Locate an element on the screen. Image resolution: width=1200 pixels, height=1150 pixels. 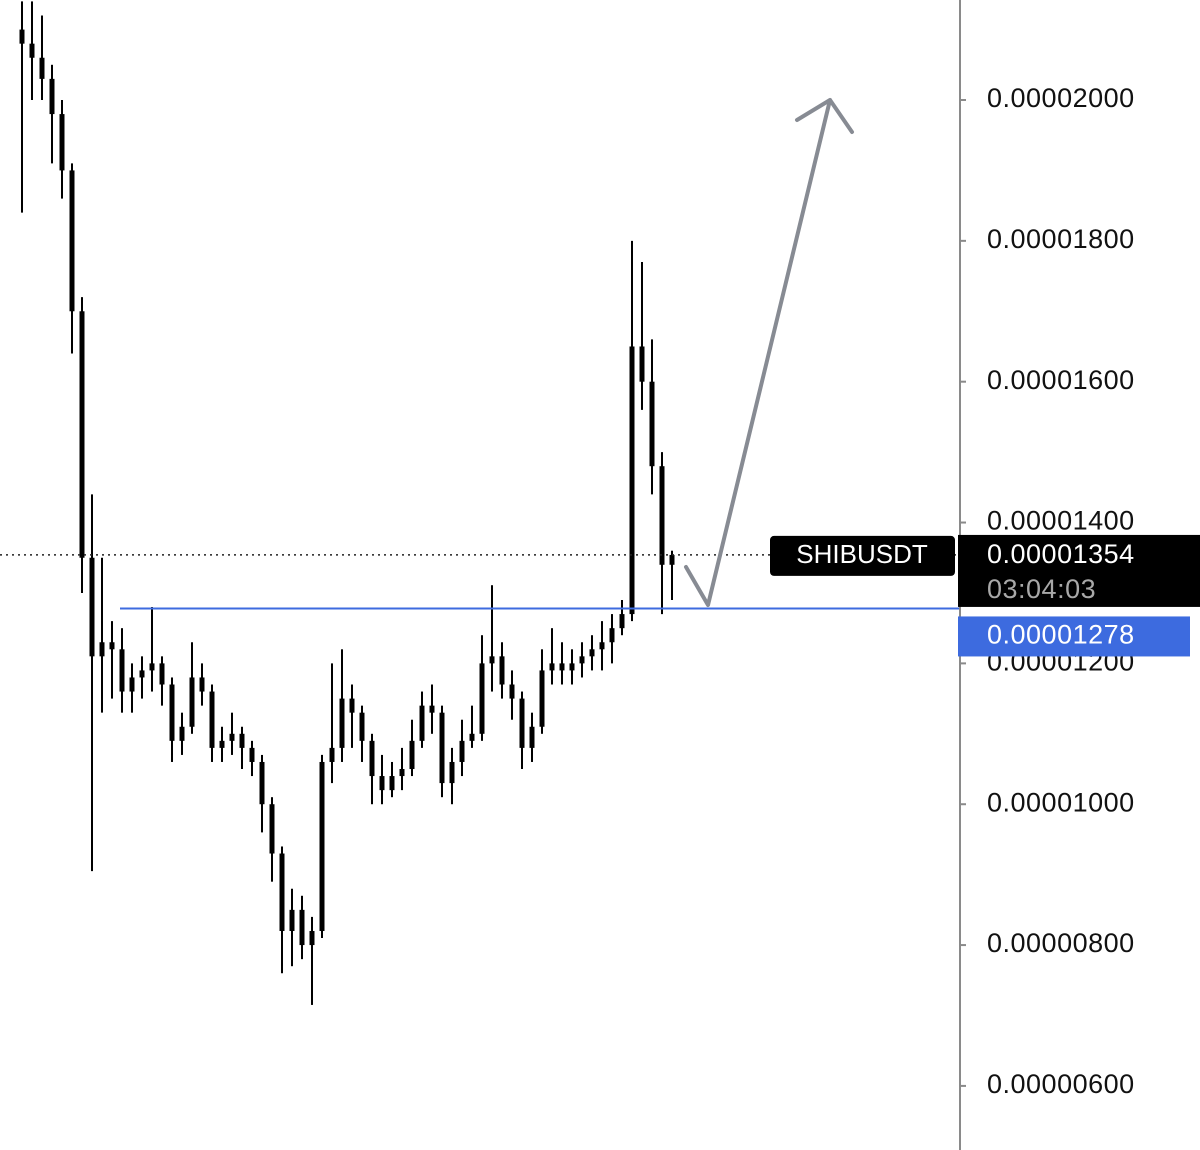
level-badge is located at coordinates (1074, 636).